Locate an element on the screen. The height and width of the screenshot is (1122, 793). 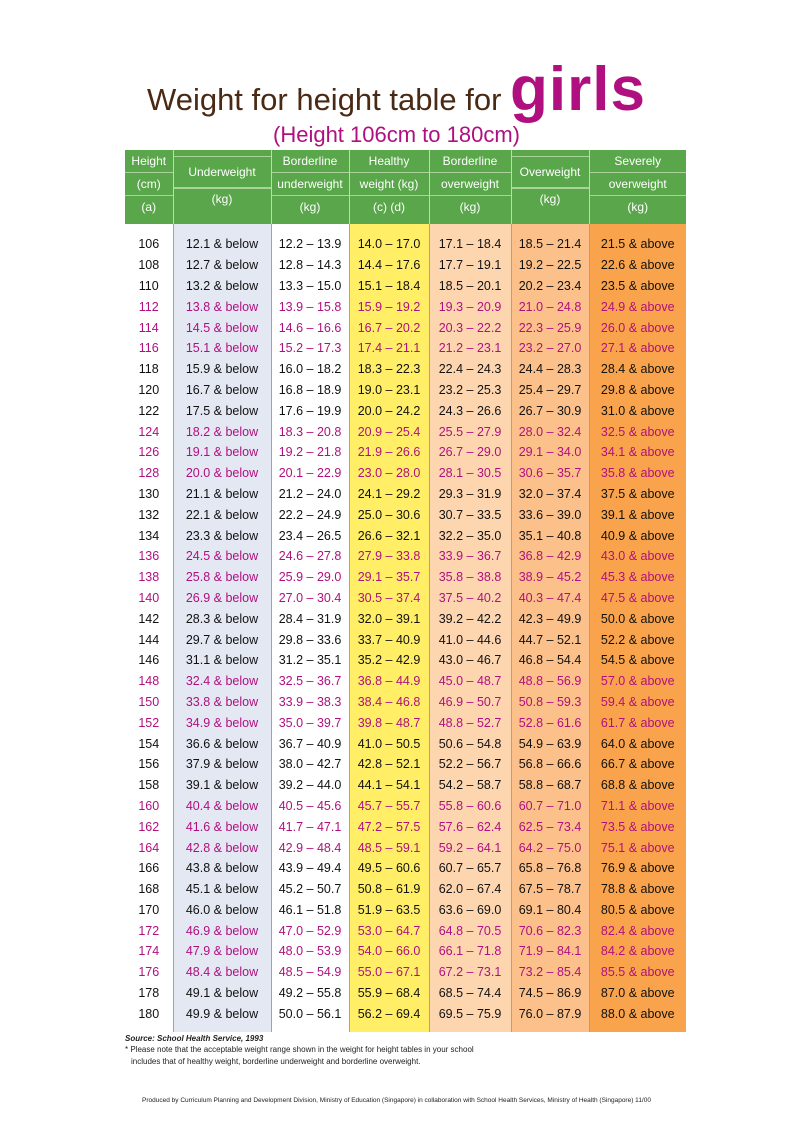
cell-healthy-weight: 38.4 – 46.8 is located at coordinates (389, 702).